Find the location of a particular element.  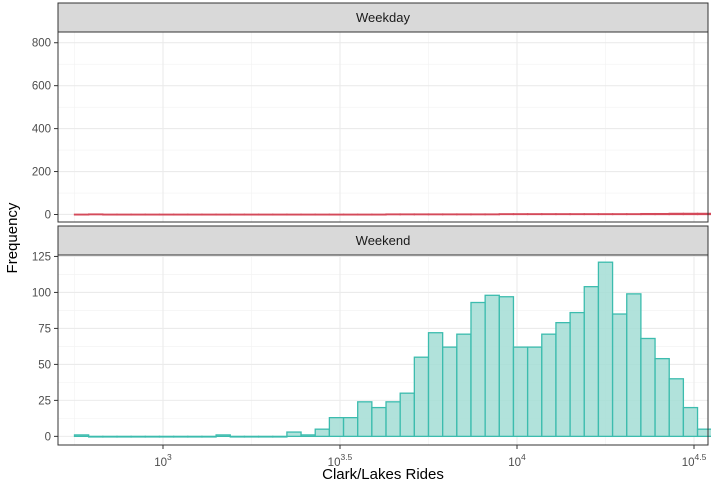

weekend-strip-label: Weekend is located at coordinates (383, 240).